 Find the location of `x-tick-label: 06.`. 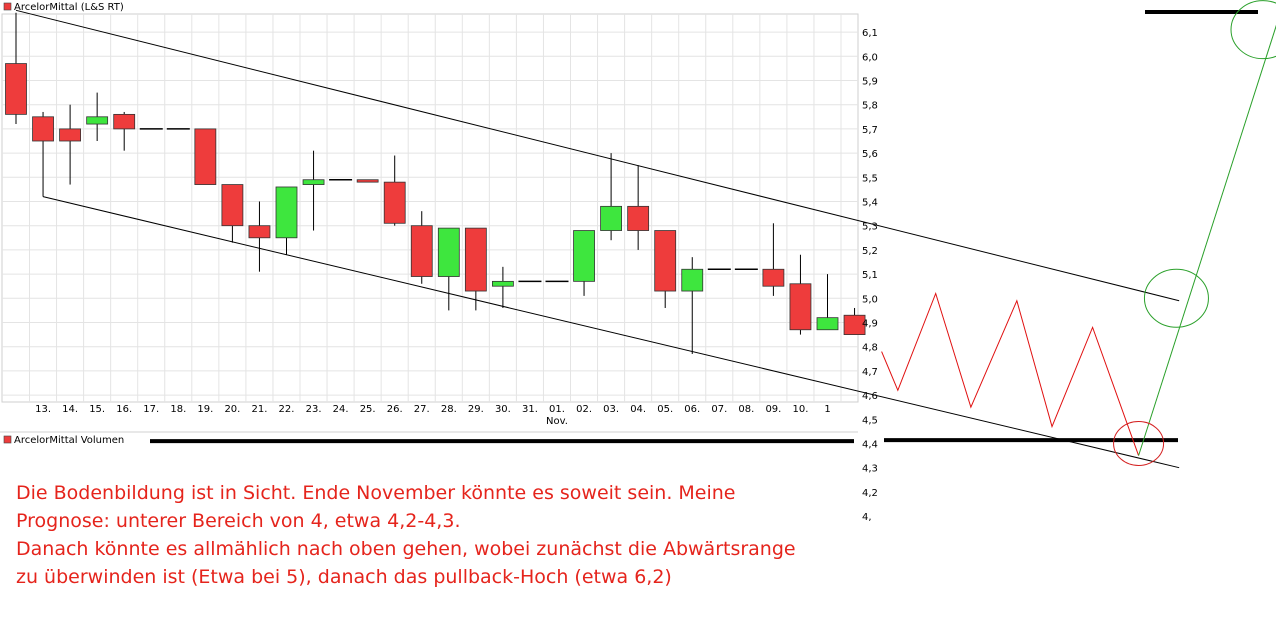

x-tick-label: 06. is located at coordinates (692, 409).